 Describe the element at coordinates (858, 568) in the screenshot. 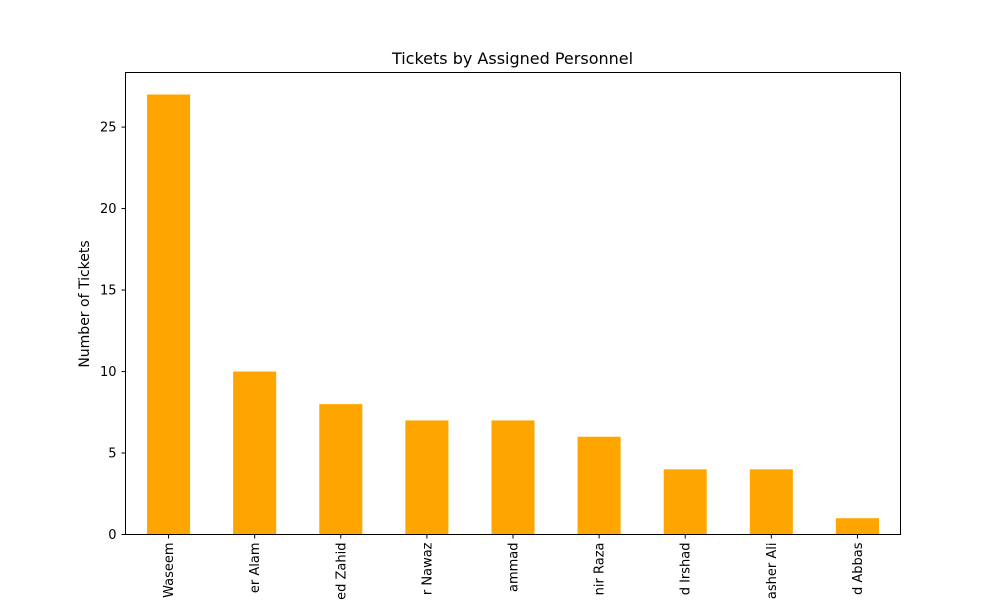

I see `x-tick-label-8: d Abbas` at that location.